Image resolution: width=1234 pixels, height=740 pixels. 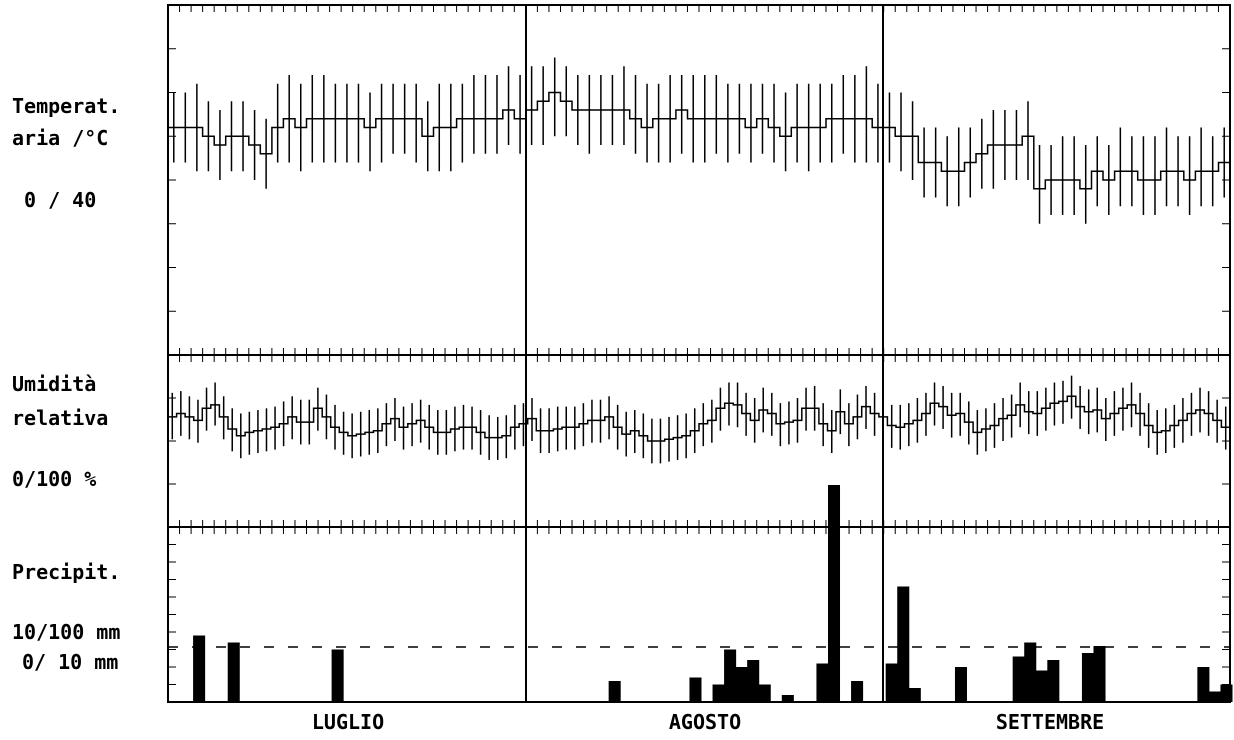 I want to click on humidity-label-2: relativa, so click(x=60, y=418).